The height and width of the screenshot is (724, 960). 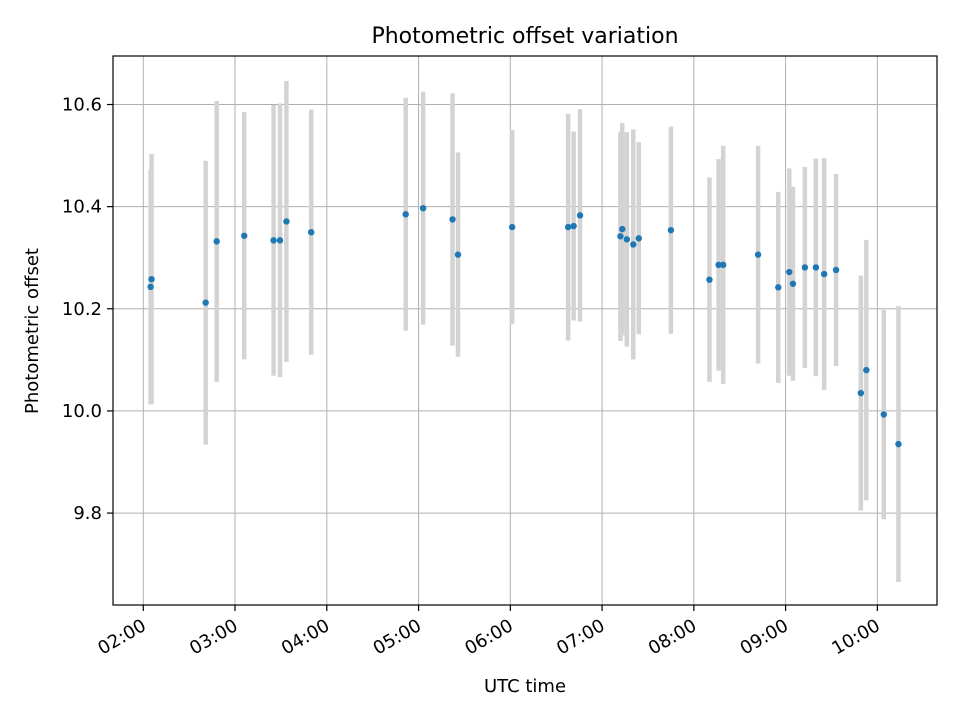 What do you see at coordinates (524, 36) in the screenshot?
I see `chart-title: Photometric offset variation` at bounding box center [524, 36].